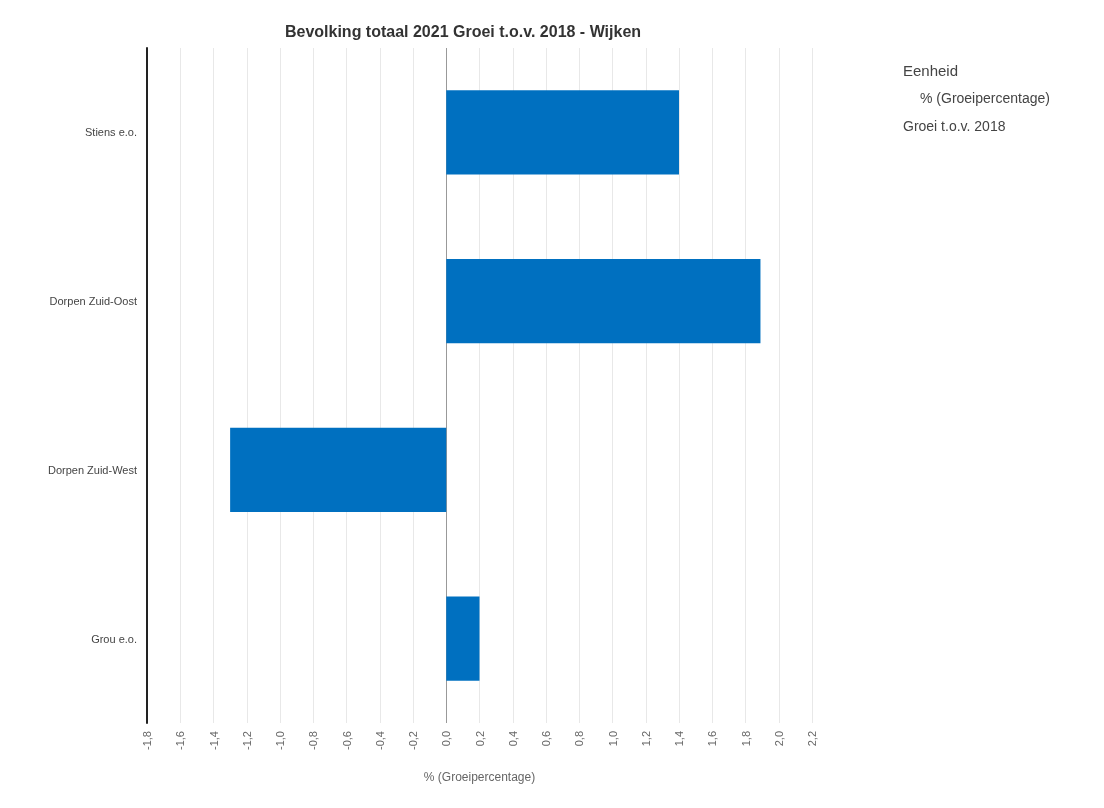 The image size is (1104, 808). What do you see at coordinates (778, 739) in the screenshot?
I see `x-tick-label: 2,0` at bounding box center [778, 739].